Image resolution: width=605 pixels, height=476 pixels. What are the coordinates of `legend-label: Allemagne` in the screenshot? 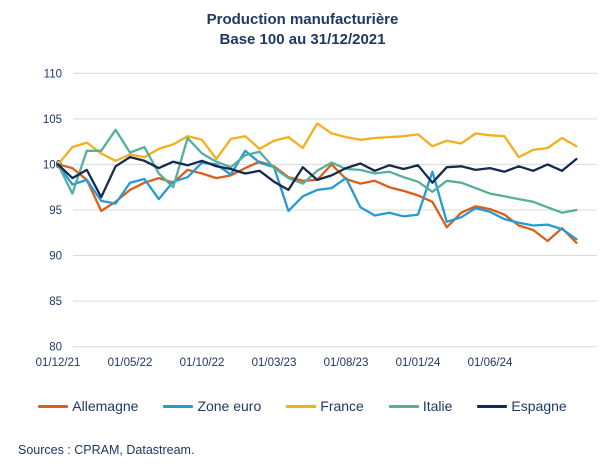 It's located at (105, 406).